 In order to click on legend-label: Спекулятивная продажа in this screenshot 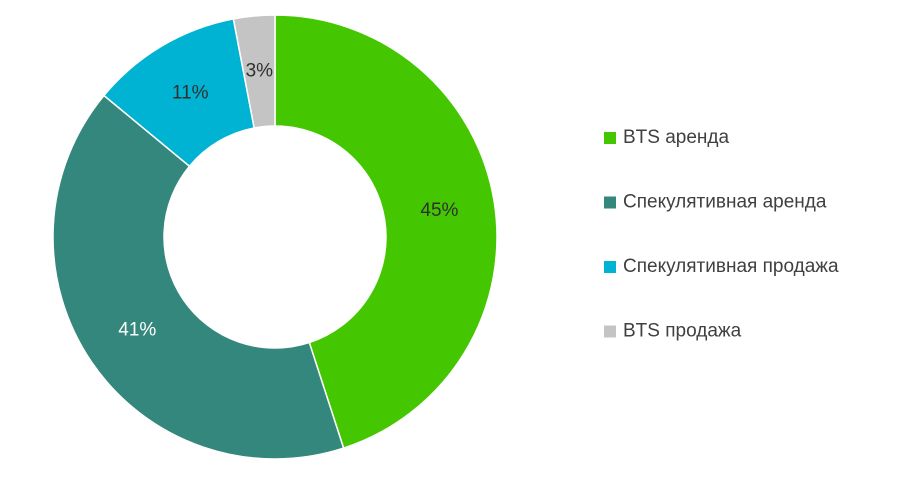, I will do `click(731, 266)`.